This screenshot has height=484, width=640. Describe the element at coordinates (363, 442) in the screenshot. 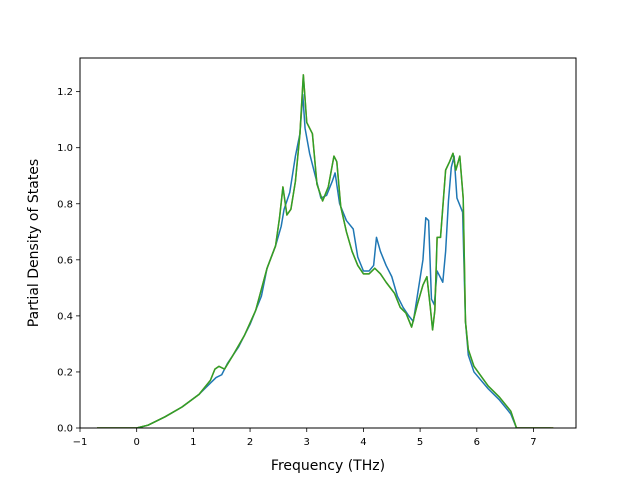

I see `x-tick-label: 4` at that location.